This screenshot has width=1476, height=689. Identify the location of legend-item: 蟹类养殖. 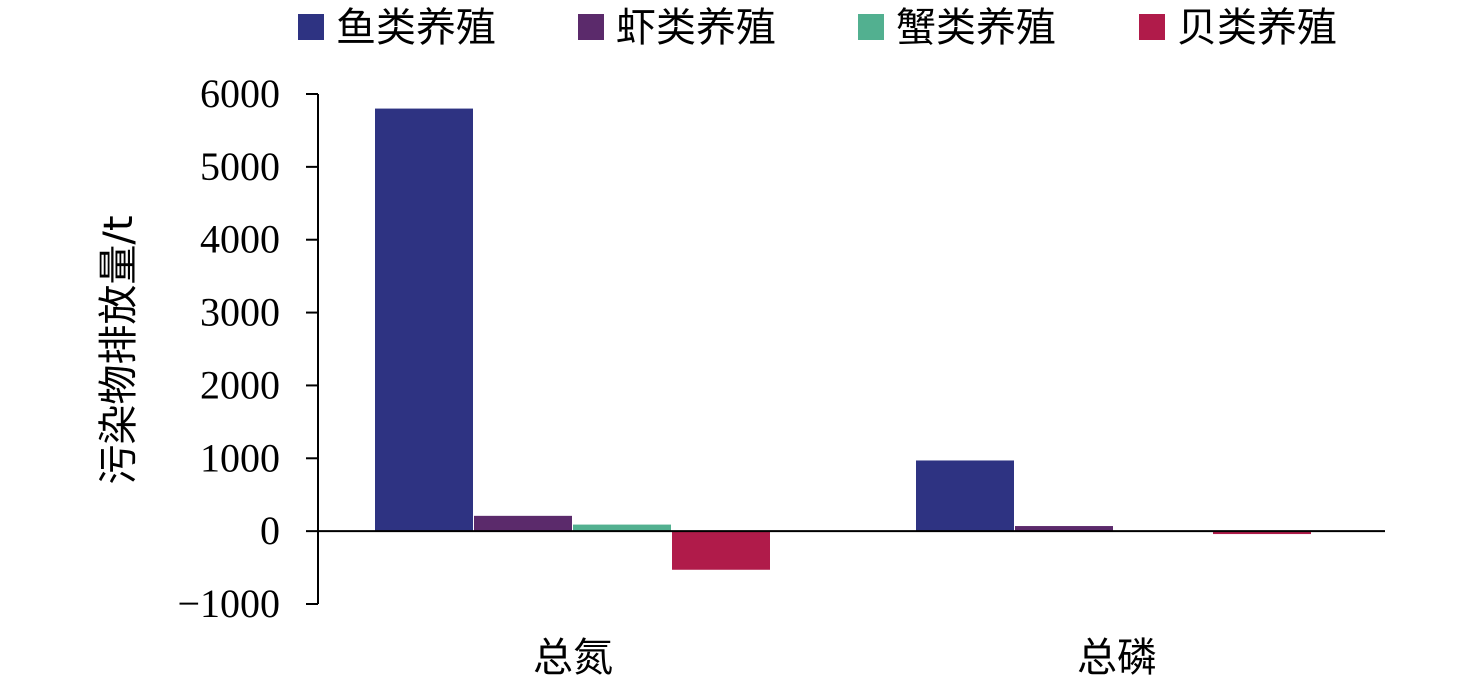
(957, 28).